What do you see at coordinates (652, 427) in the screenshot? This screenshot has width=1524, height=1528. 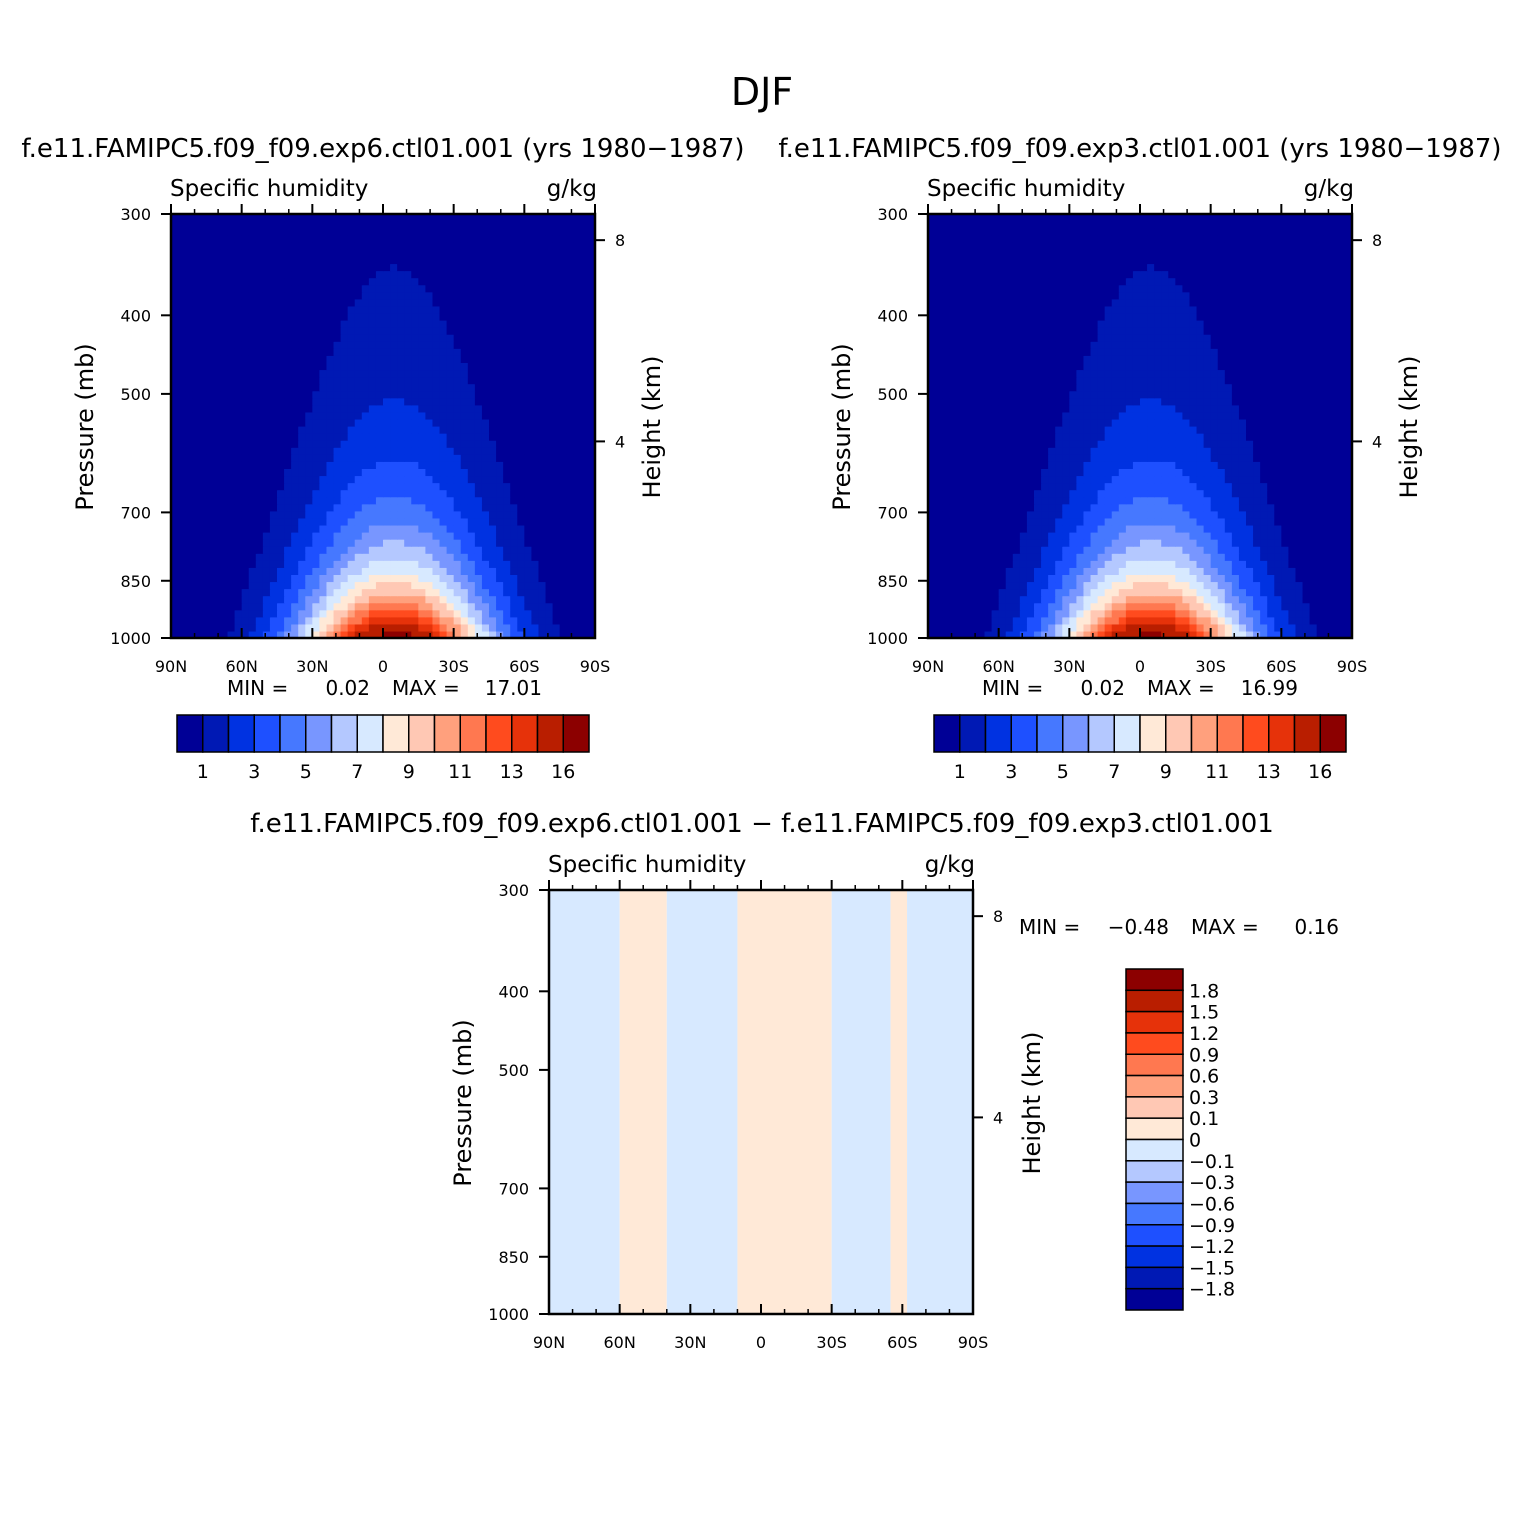 I see `panel-exp6-ylabel-right: Height (km)` at bounding box center [652, 427].